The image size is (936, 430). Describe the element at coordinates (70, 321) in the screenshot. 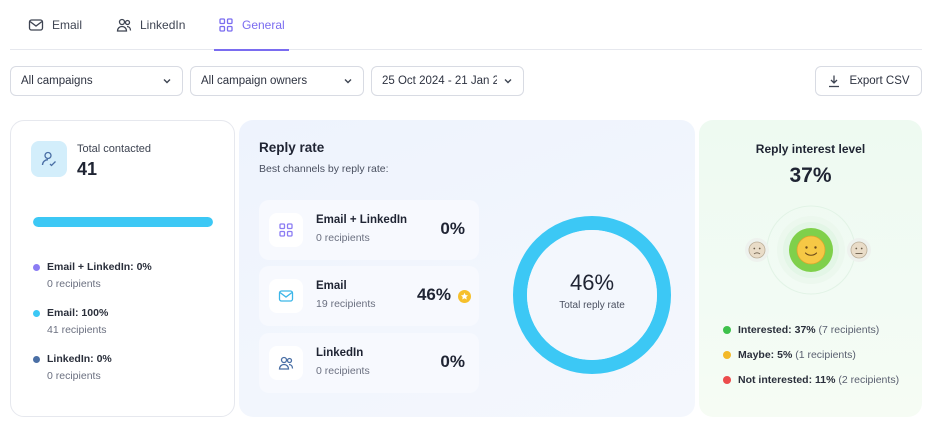

I see `breakdown-item-email: Email: 100% 41 recipients` at that location.